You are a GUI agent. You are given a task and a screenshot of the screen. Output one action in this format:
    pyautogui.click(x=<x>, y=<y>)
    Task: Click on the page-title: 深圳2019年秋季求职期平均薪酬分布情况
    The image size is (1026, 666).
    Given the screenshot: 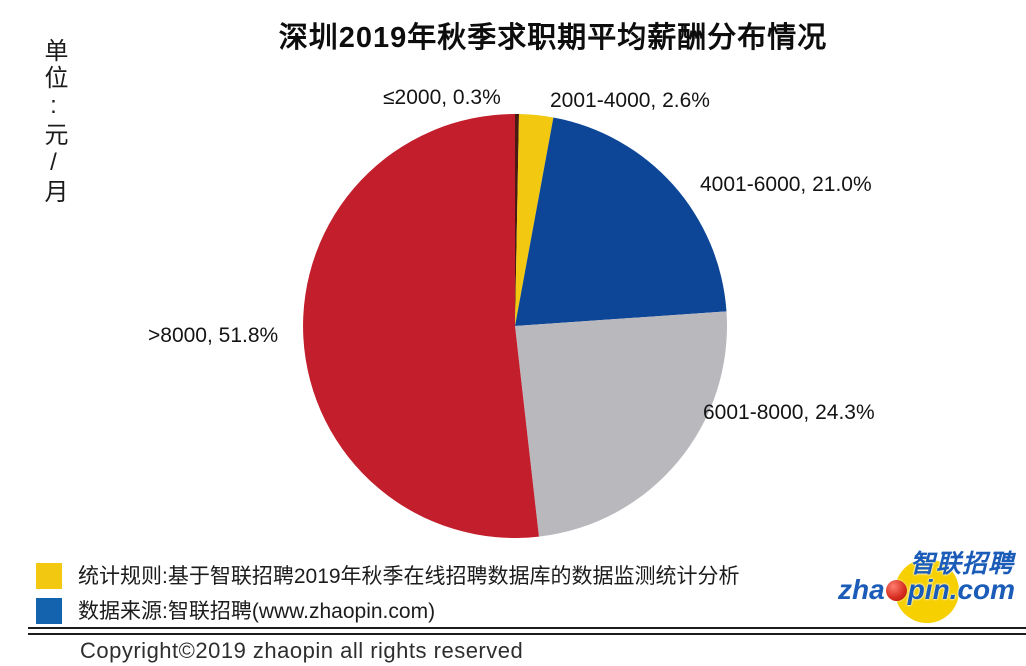 What is the action you would take?
    pyautogui.click(x=553, y=38)
    